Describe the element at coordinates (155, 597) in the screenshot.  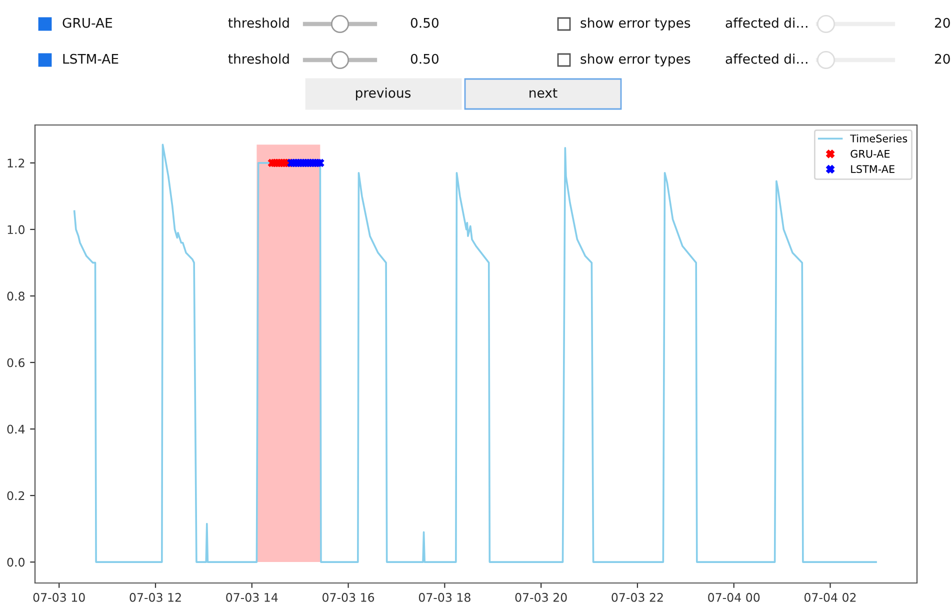
I see `x-tick-label: 07-03 12` at that location.